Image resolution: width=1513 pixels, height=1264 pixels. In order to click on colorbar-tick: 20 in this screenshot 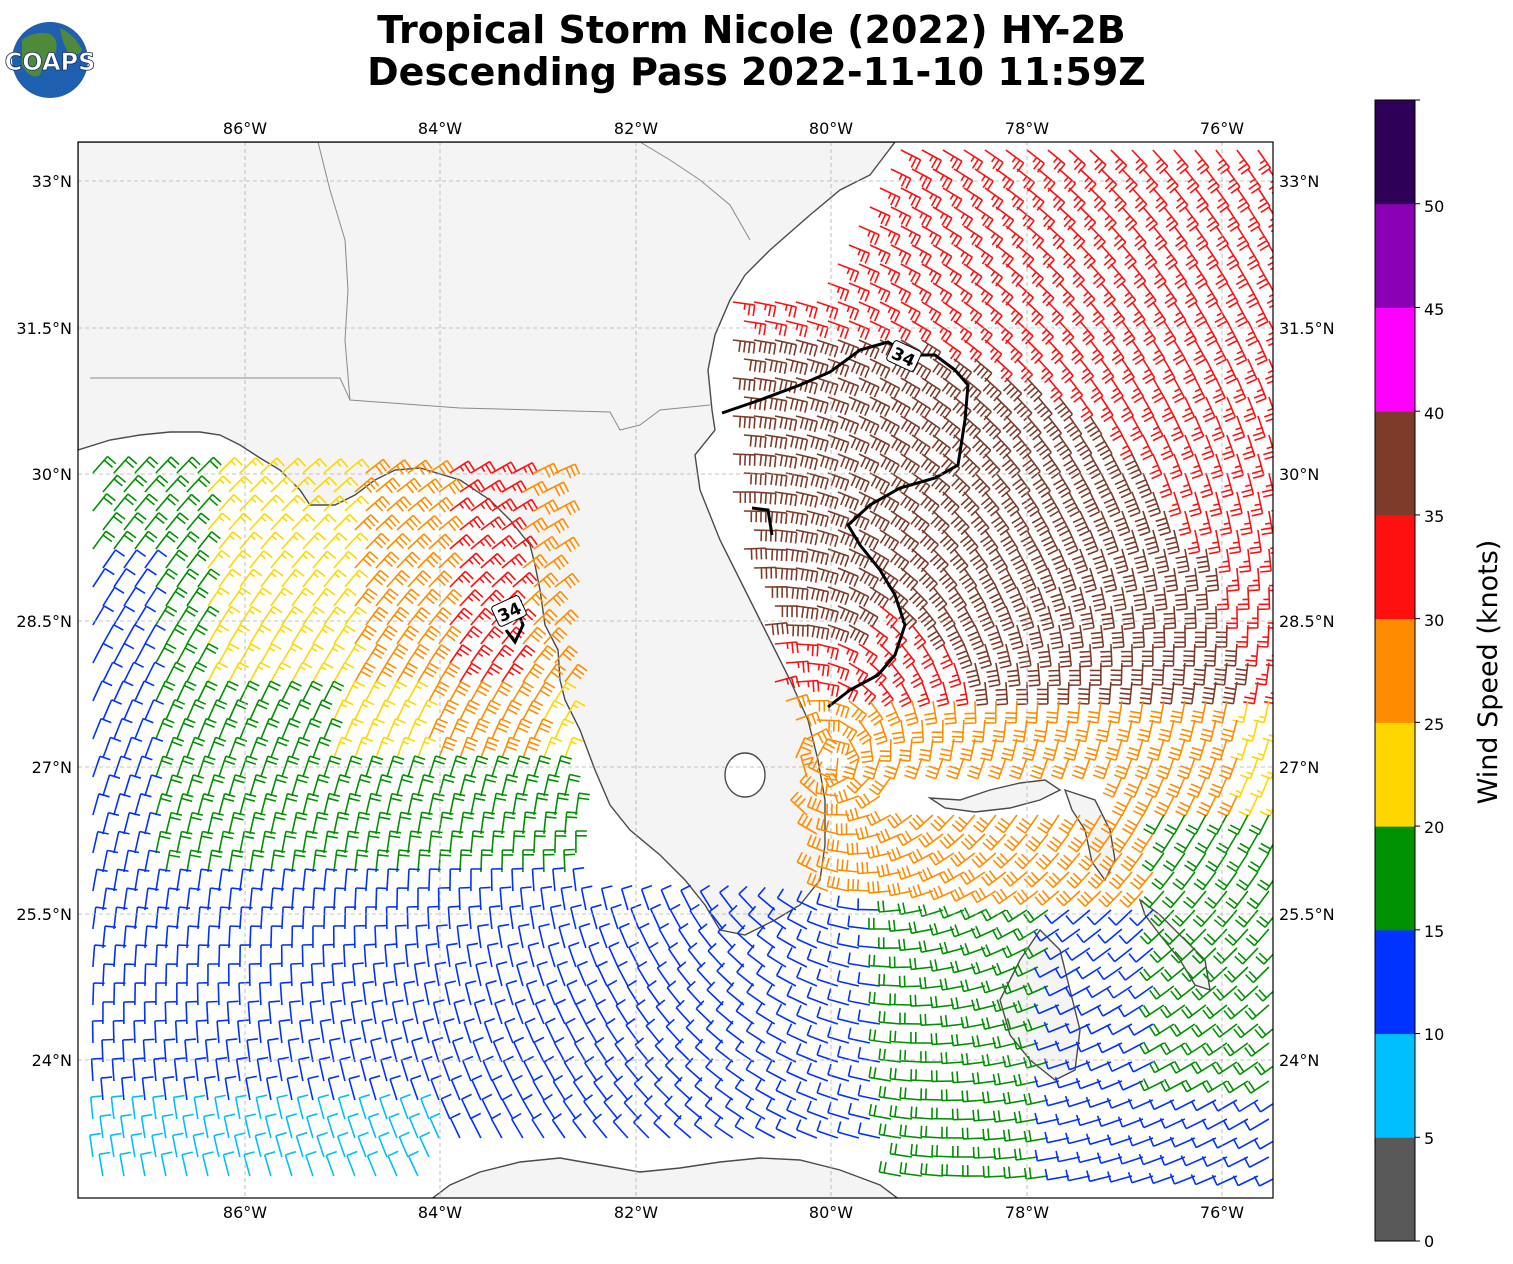, I will do `click(1434, 827)`.